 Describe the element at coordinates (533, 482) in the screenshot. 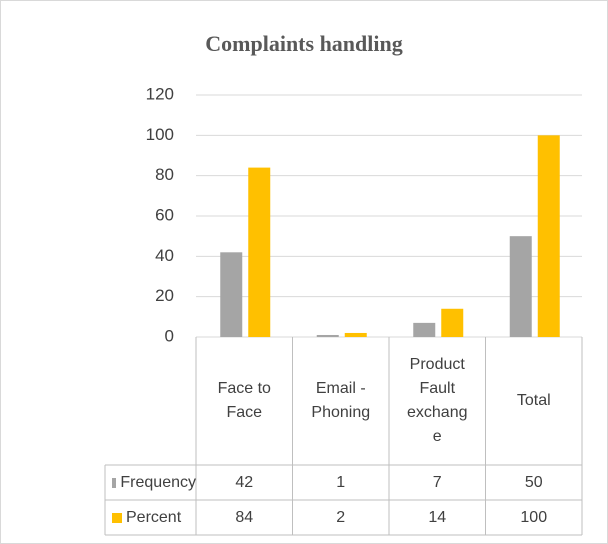

I see `table-value: 50` at that location.